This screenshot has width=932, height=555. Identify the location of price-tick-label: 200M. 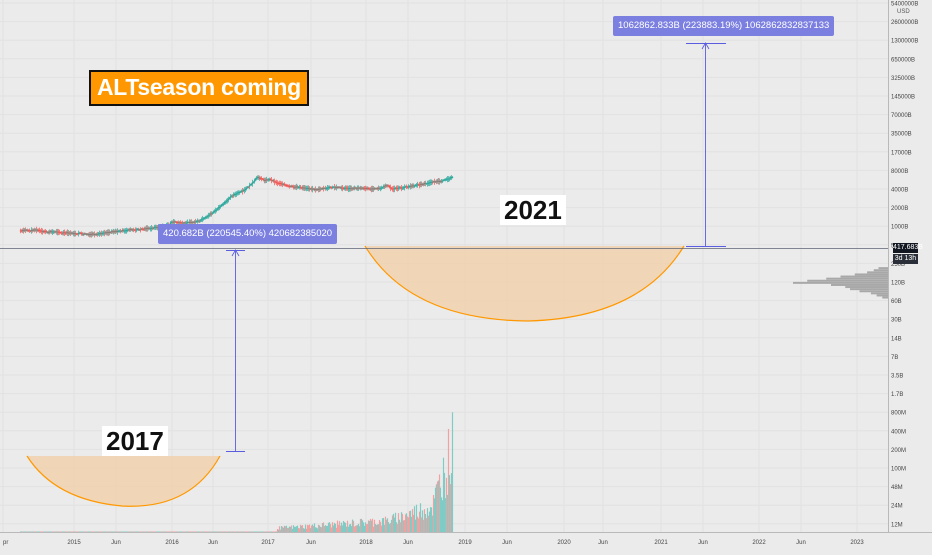
(898, 451).